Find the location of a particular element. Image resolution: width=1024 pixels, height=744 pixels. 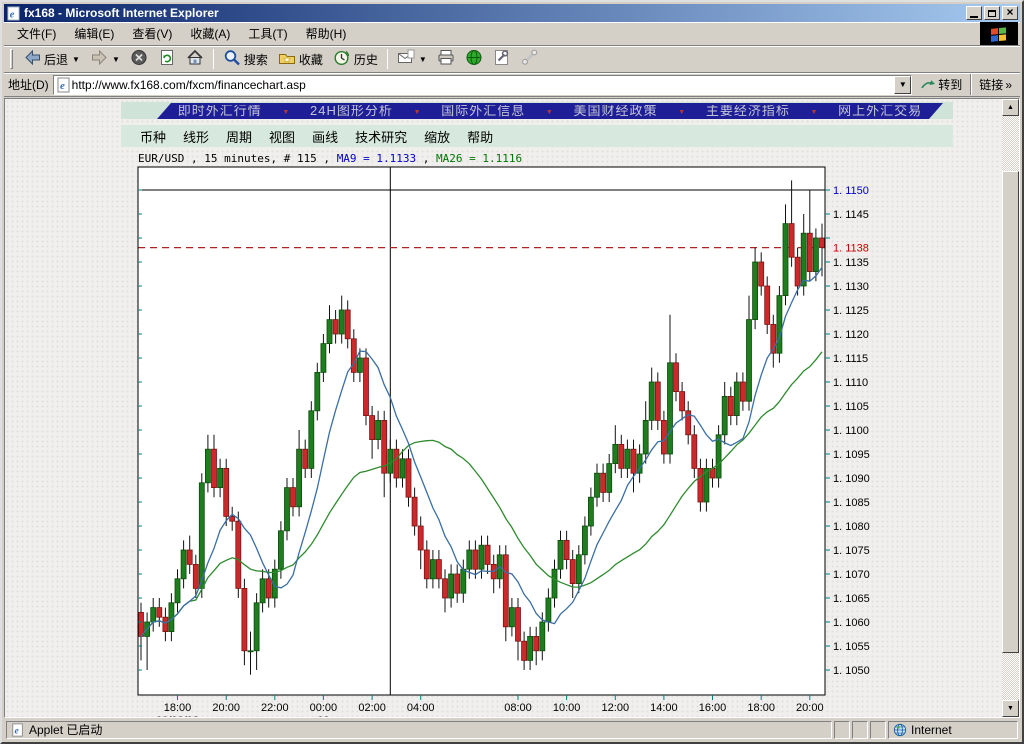

history-button: 历史 is located at coordinates (355, 59).